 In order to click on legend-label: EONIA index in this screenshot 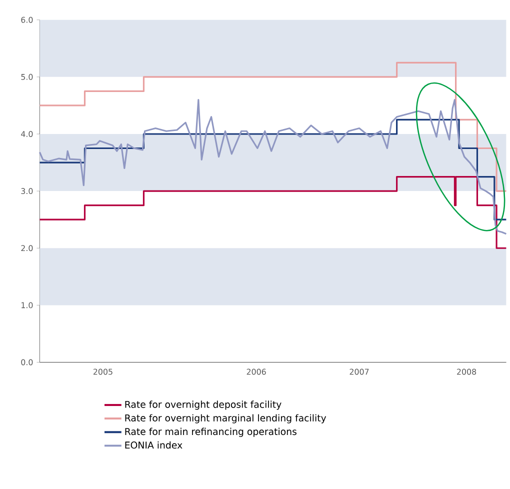, I will do `click(153, 444)`.